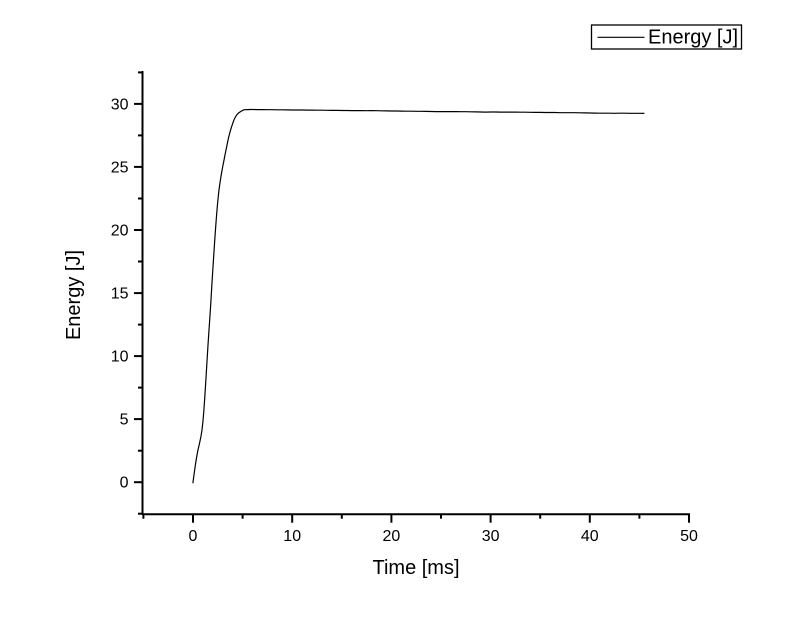 This screenshot has height=617, width=800. What do you see at coordinates (124, 420) in the screenshot?
I see `svg-text: 5` at bounding box center [124, 420].